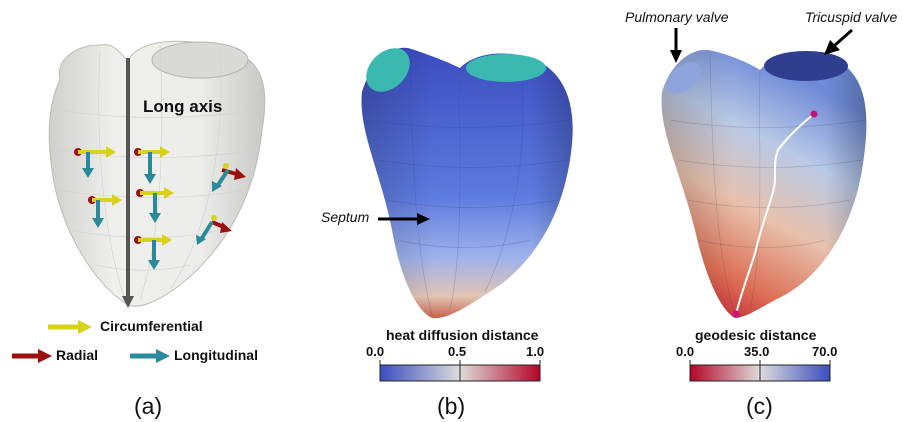 This screenshot has width=903, height=422. I want to click on colorbar-tick-max: 1.0, so click(535, 351).